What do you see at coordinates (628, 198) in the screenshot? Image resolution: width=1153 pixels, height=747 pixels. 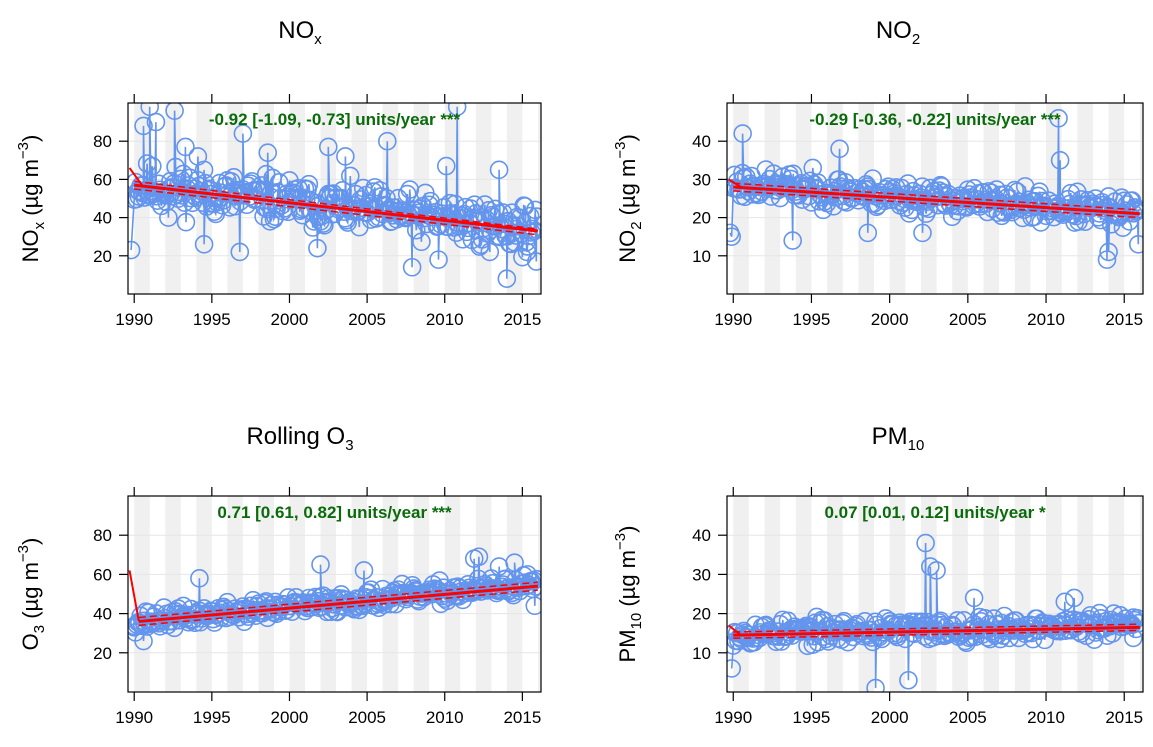 I see `y-axis-label: NO2 (µg m−3)` at bounding box center [628, 198].